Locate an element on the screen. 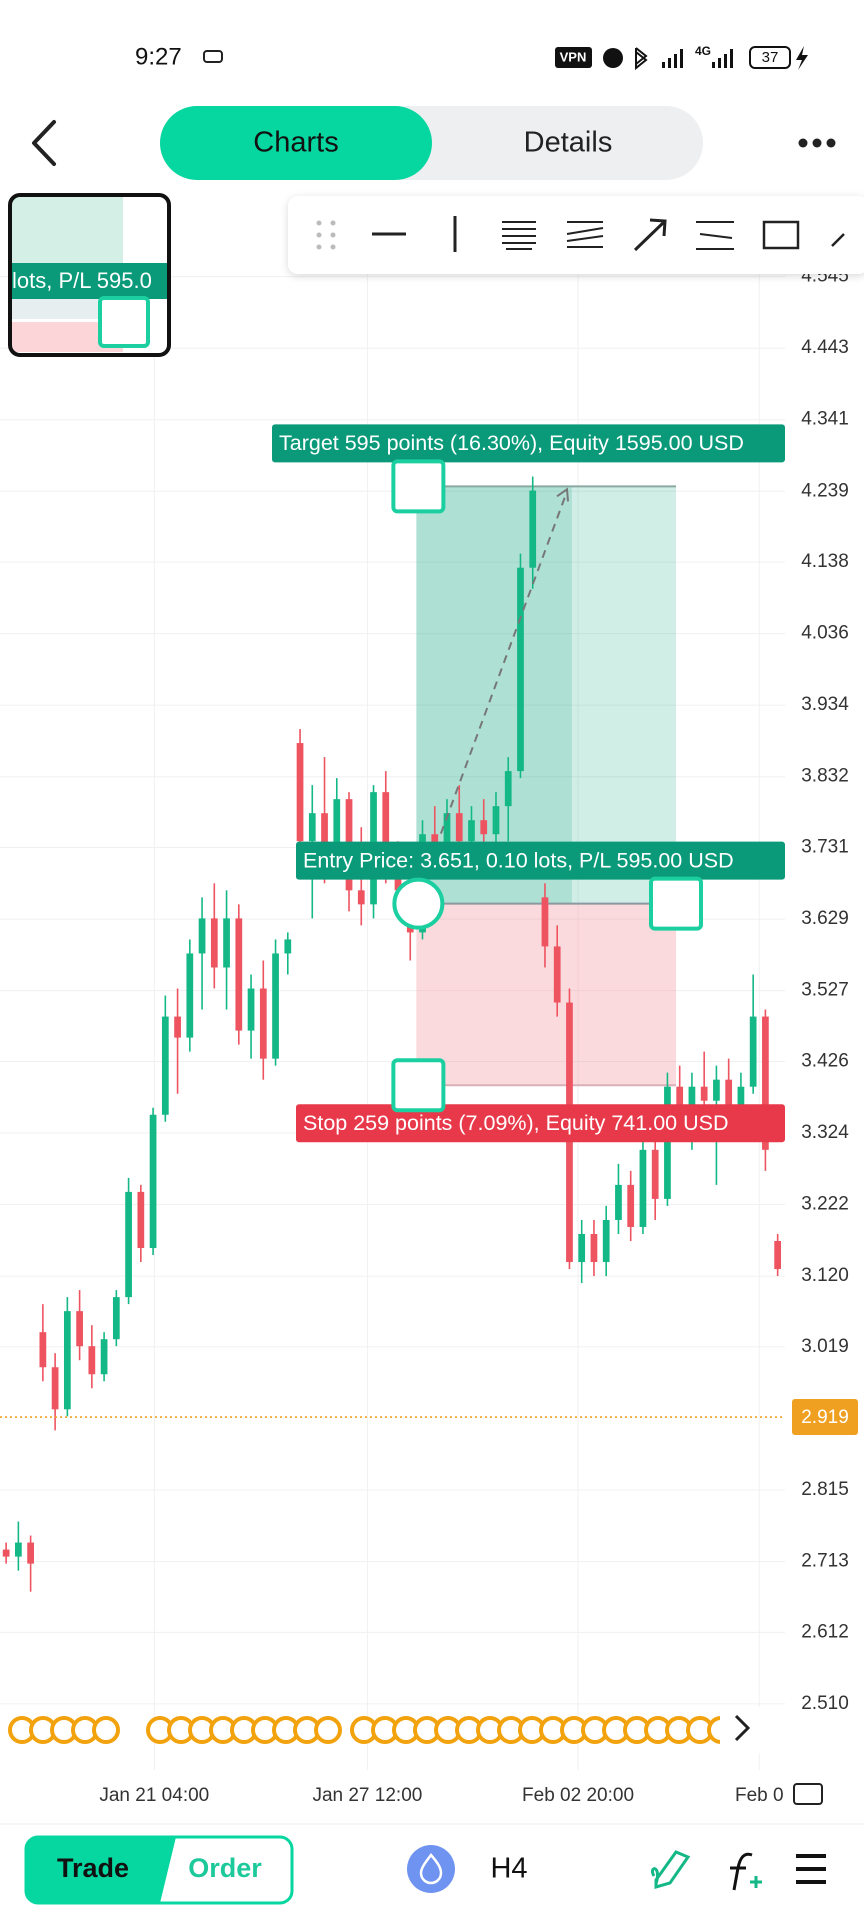 The width and height of the screenshot is (864, 1920). x-tick-label: Feb 0 is located at coordinates (759, 1795).